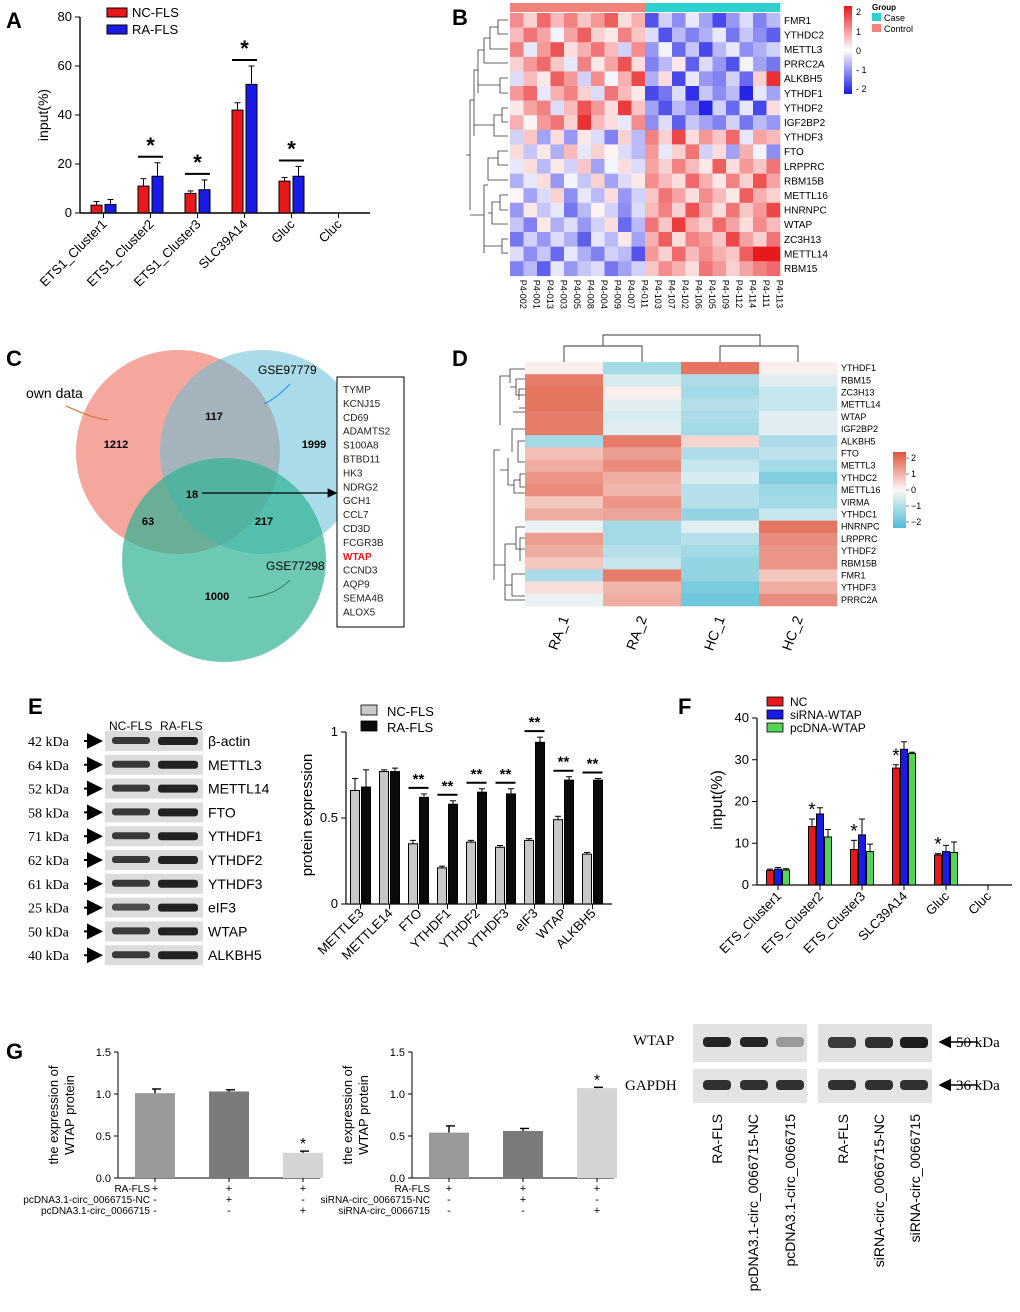  I want to click on gene-list-item: FCGR3B, so click(363, 543).